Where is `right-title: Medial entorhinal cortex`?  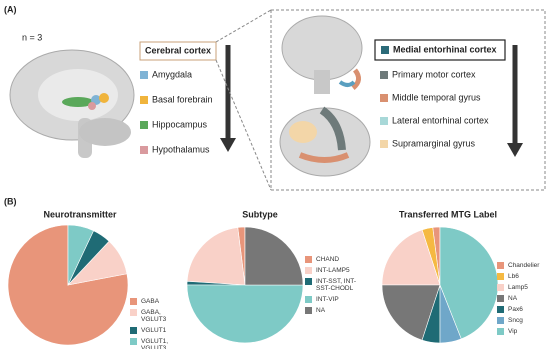 right-title: Medial entorhinal cortex is located at coordinates (445, 49).